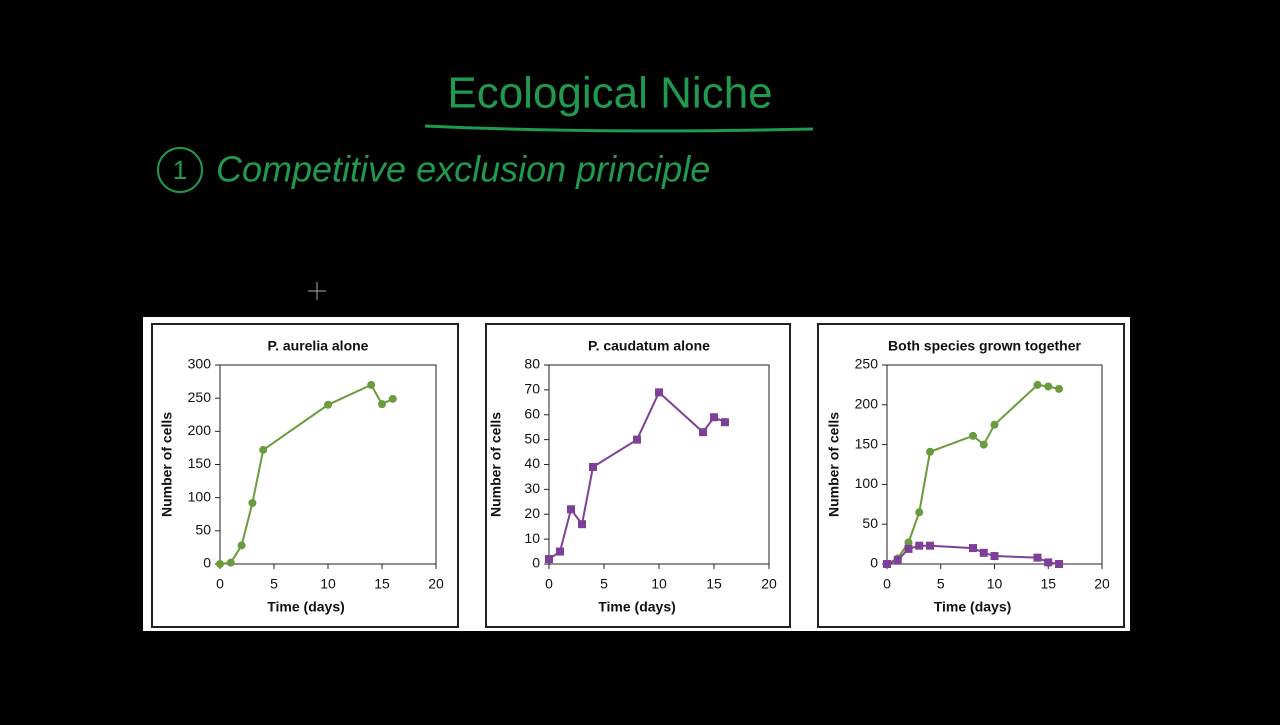 The image size is (1280, 725). What do you see at coordinates (463, 169) in the screenshot?
I see `note: Competitive exclusion principle` at bounding box center [463, 169].